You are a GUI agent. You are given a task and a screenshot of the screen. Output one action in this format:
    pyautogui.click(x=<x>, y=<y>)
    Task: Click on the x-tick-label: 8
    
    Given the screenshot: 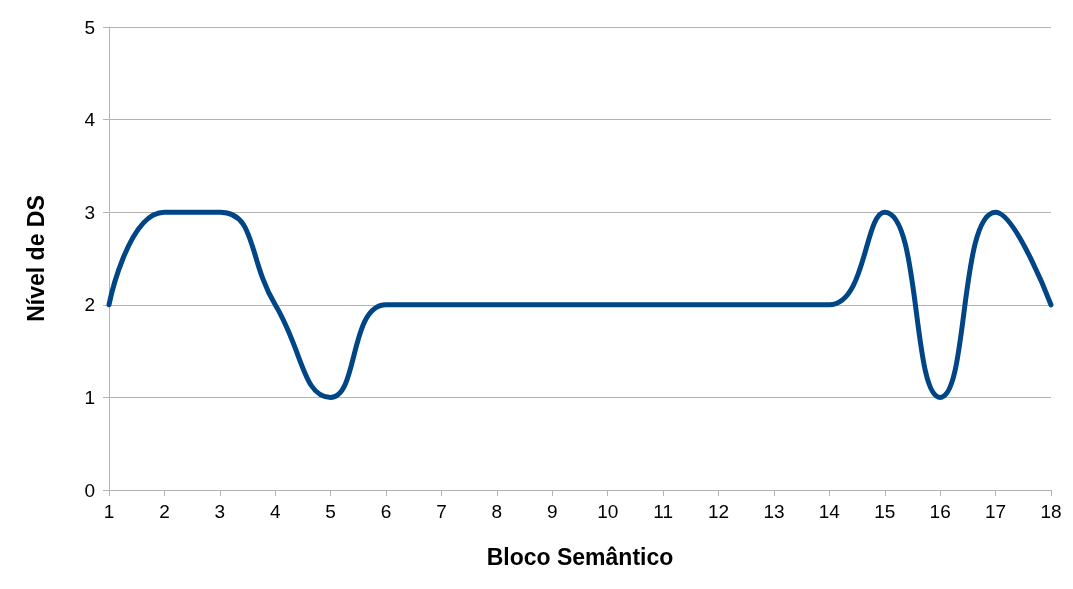 What is the action you would take?
    pyautogui.click(x=497, y=511)
    